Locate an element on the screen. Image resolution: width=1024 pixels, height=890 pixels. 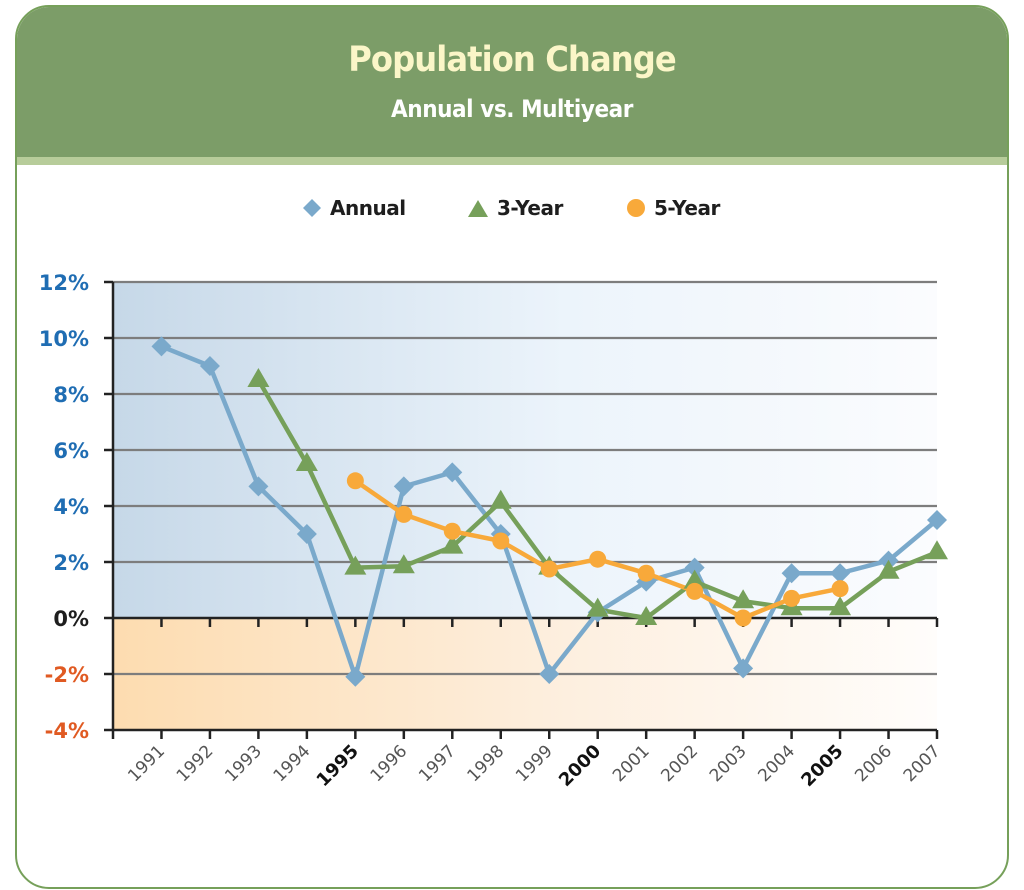
x-tick-label: 1995 is located at coordinates (338, 766).